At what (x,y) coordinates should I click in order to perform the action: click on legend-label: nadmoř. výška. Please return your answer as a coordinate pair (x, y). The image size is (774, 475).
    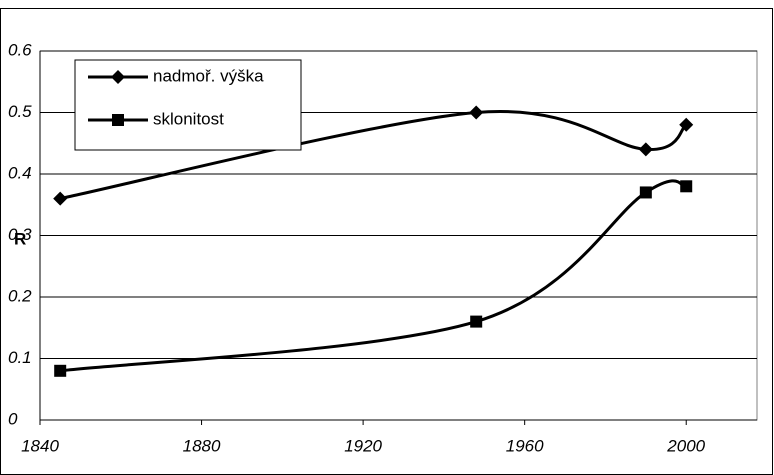
    Looking at the image, I should click on (208, 75).